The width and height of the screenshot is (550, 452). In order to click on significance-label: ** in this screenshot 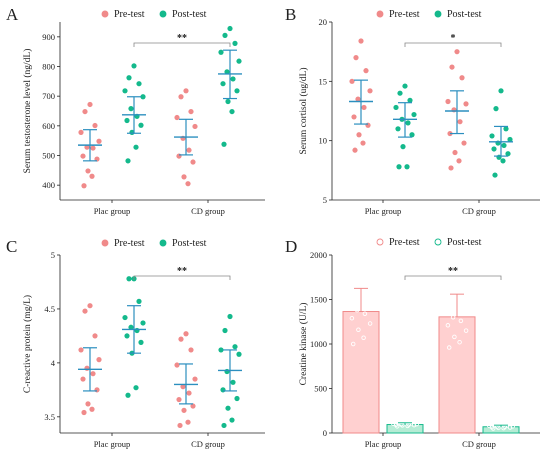, I will do `click(453, 271)`.